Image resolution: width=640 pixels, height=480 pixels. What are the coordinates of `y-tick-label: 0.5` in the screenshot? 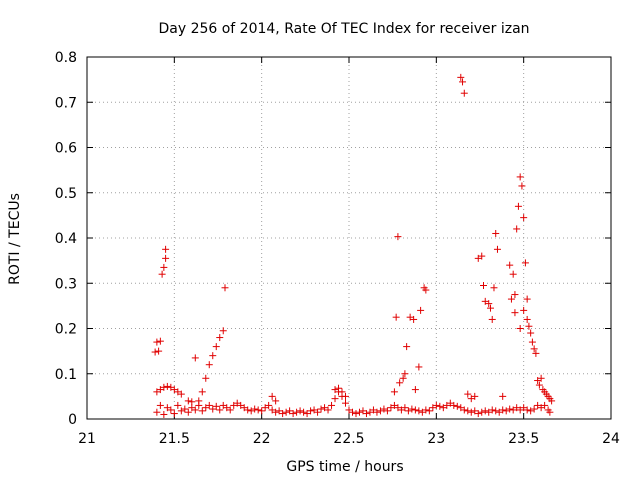 It's located at (66, 194).